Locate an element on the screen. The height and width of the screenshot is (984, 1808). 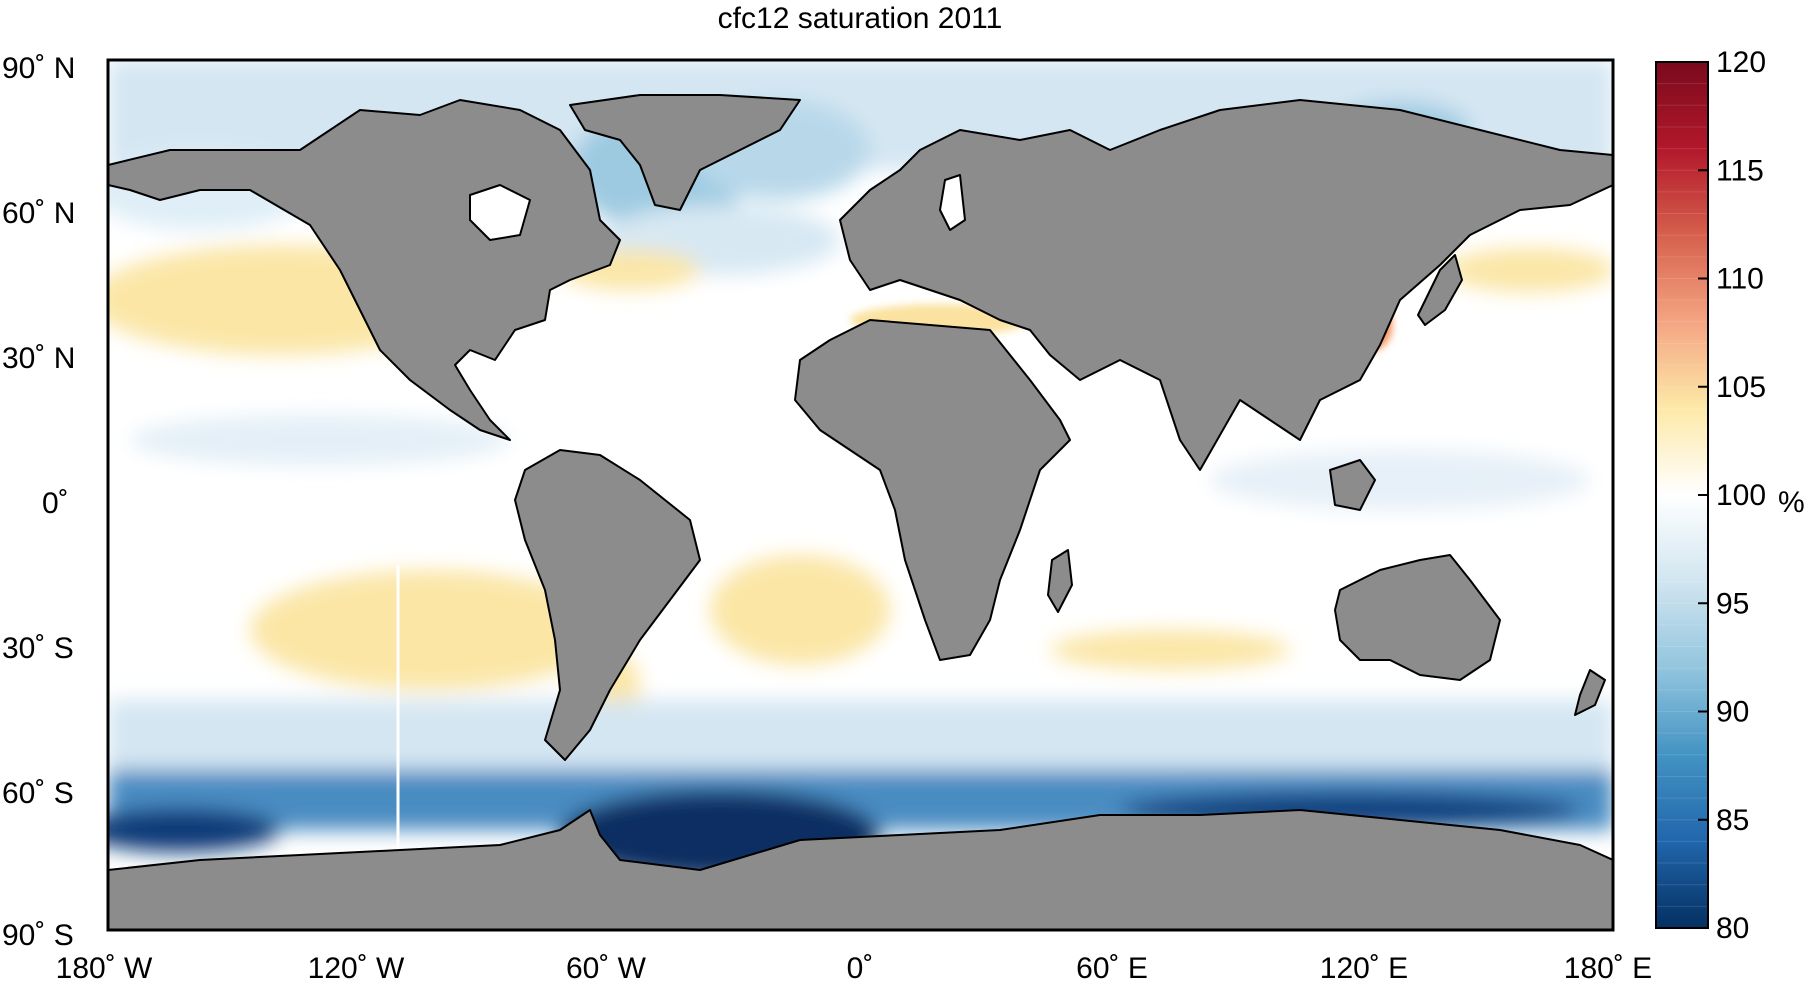
colorbar-tick-label: 95 is located at coordinates (1732, 603).